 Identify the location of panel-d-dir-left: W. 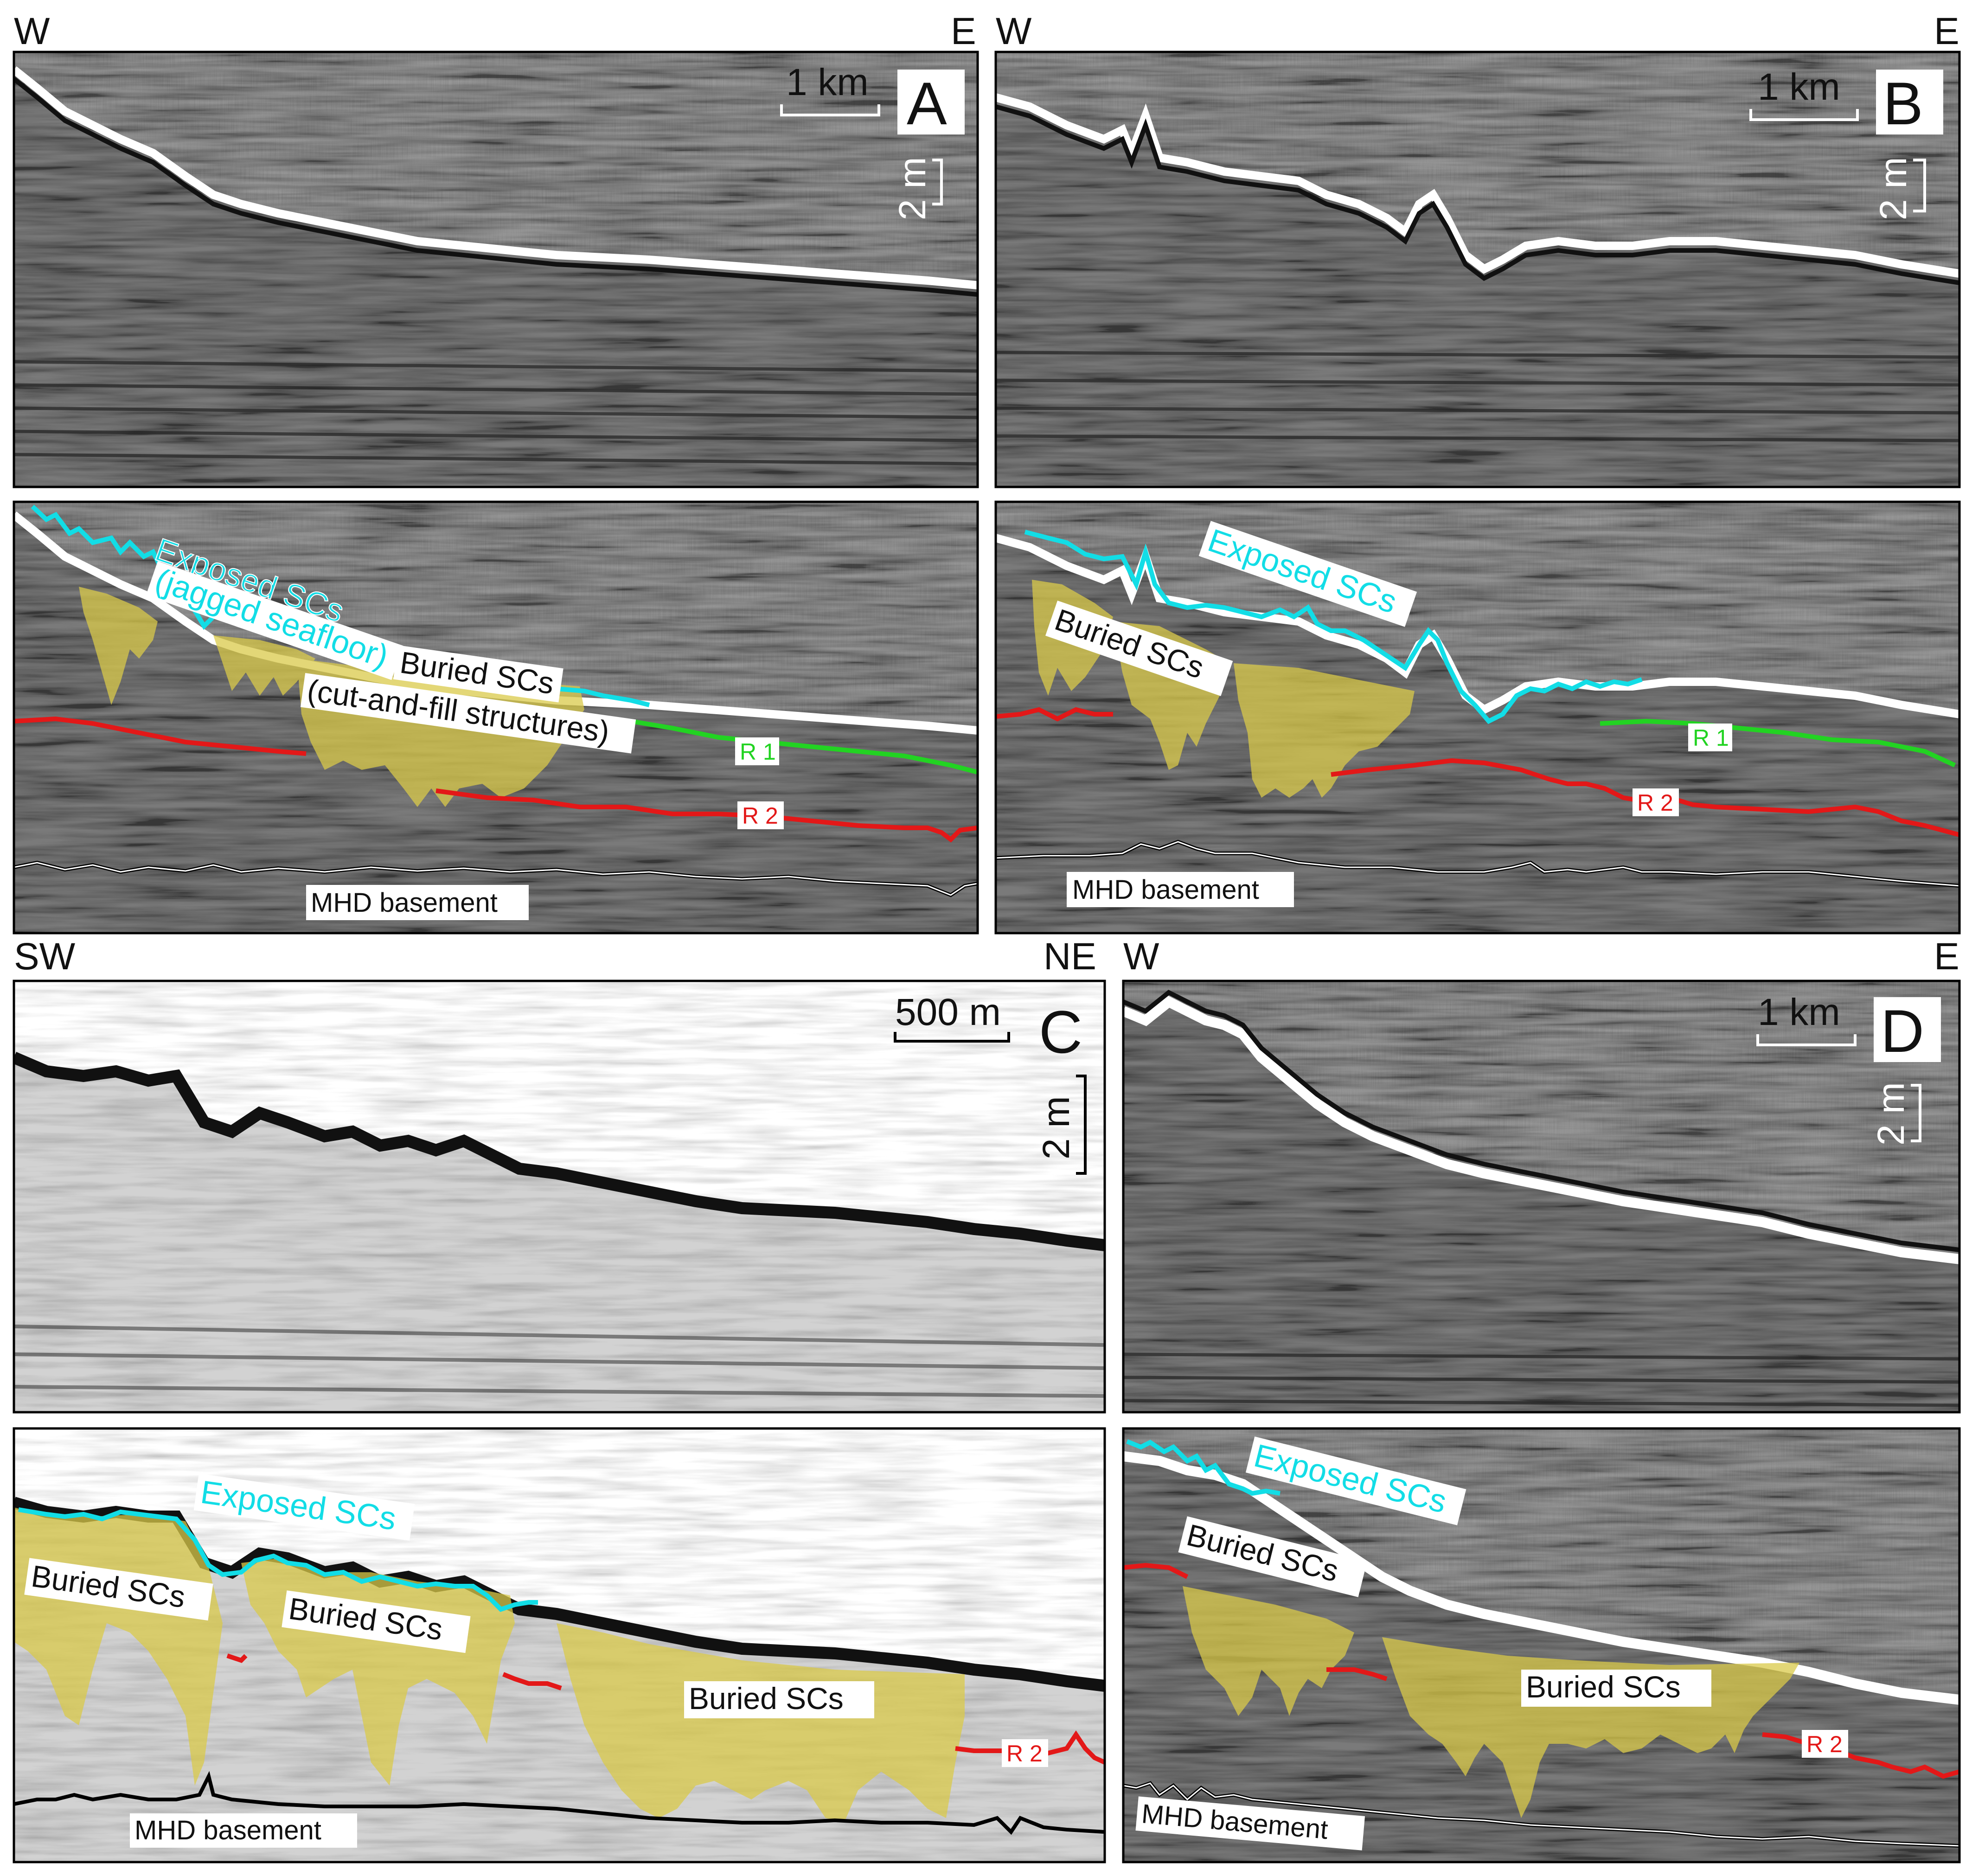
(1141, 956).